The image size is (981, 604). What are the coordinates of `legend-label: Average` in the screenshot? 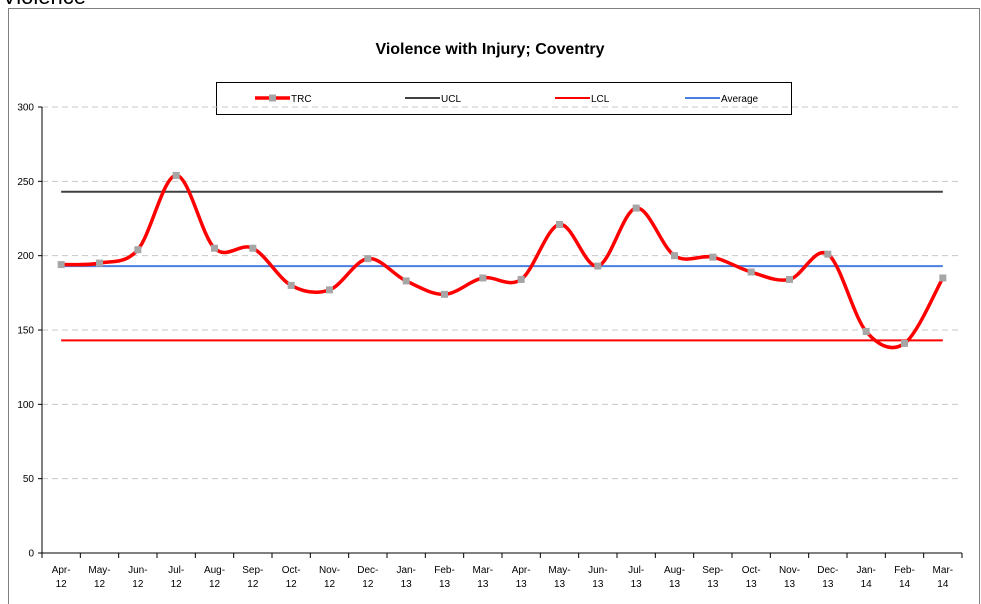 It's located at (740, 99).